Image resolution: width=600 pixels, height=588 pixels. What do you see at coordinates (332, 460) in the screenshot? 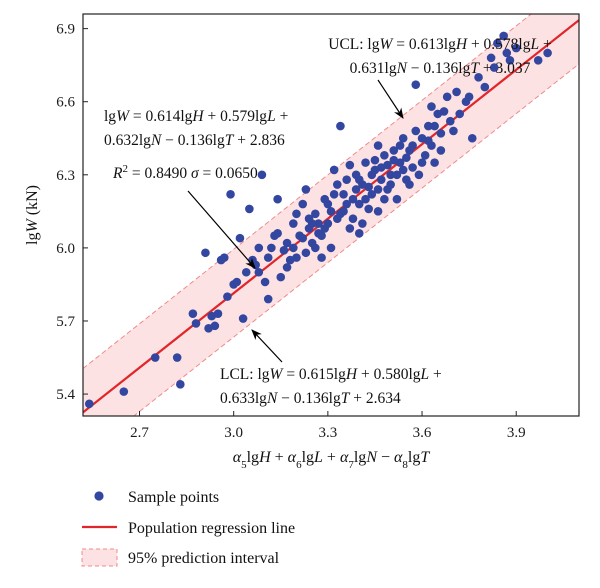
I see `x-axis-title: α5lgH + α6lgL + α7lgN − α8lgT` at bounding box center [332, 460].